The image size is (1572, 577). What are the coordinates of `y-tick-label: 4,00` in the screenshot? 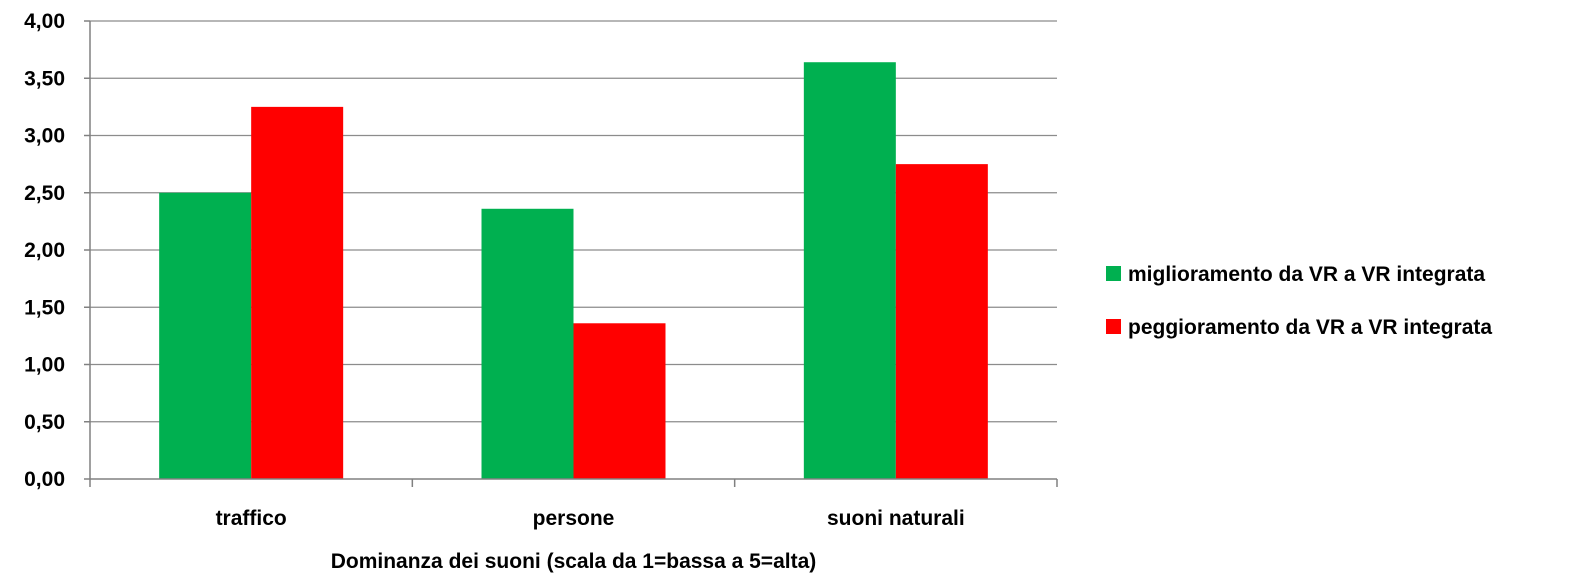 It's located at (44, 21).